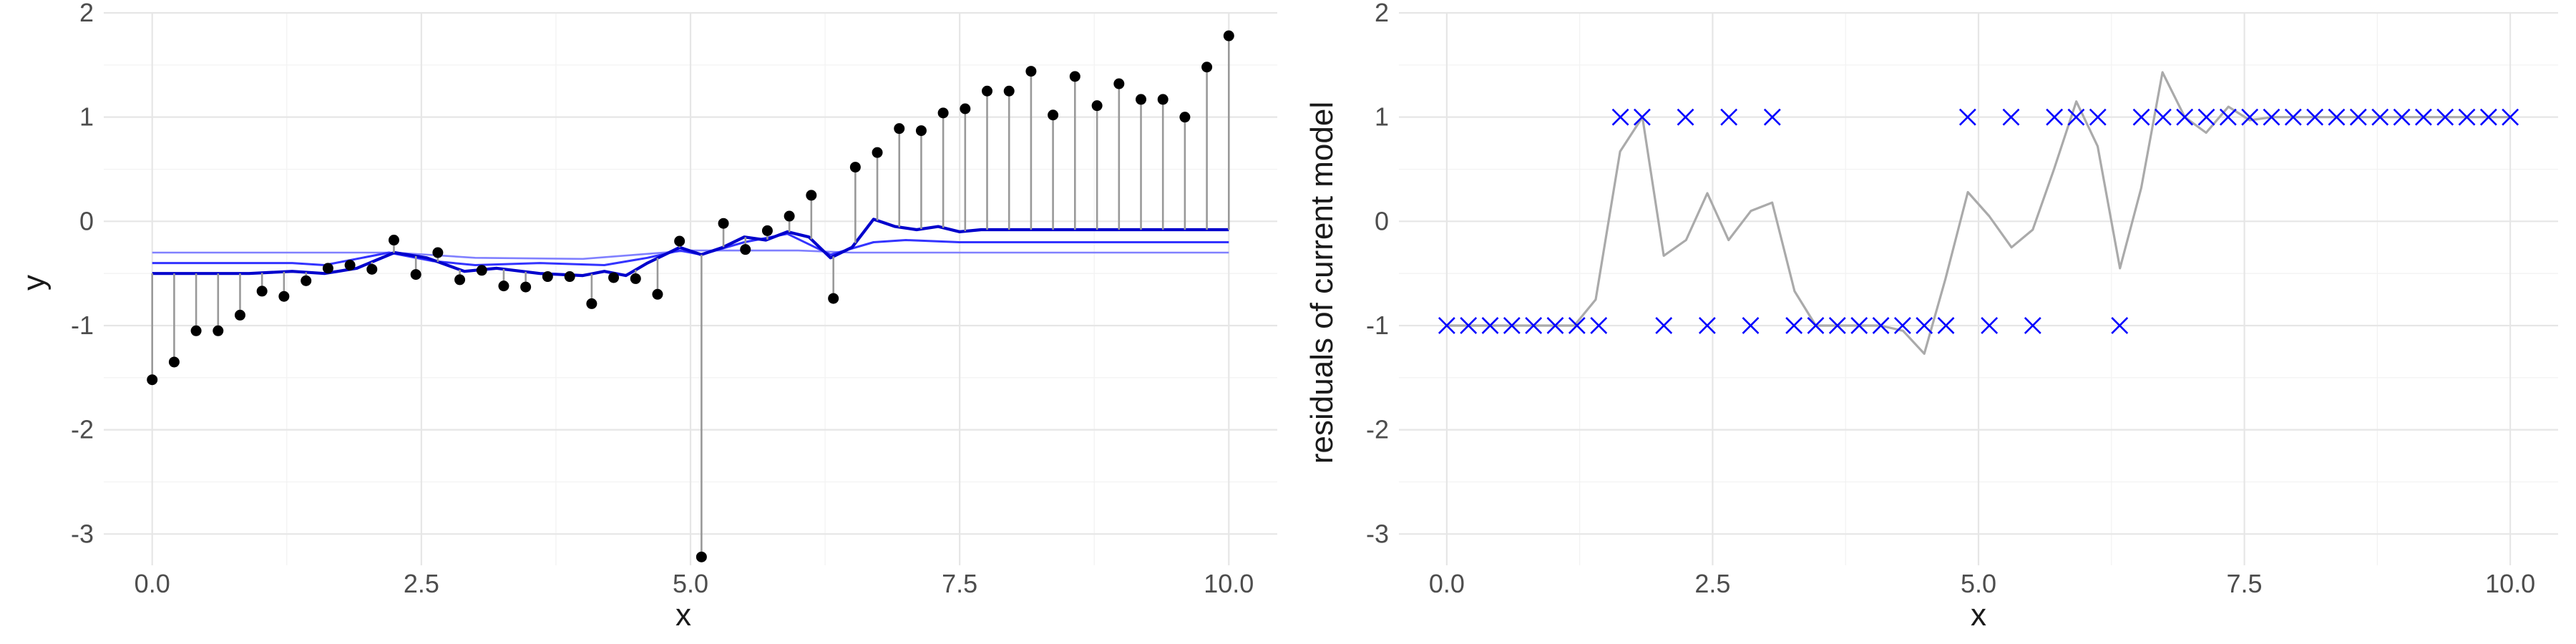 The height and width of the screenshot is (644, 2576). What do you see at coordinates (683, 615) in the screenshot?
I see `left-x-axis-title: x` at bounding box center [683, 615].